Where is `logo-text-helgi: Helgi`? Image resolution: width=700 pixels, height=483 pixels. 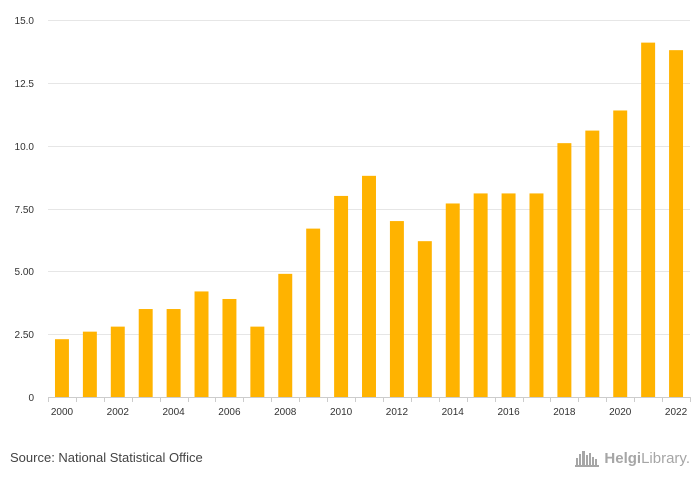 logo-text-helgi: Helgi is located at coordinates (623, 458).